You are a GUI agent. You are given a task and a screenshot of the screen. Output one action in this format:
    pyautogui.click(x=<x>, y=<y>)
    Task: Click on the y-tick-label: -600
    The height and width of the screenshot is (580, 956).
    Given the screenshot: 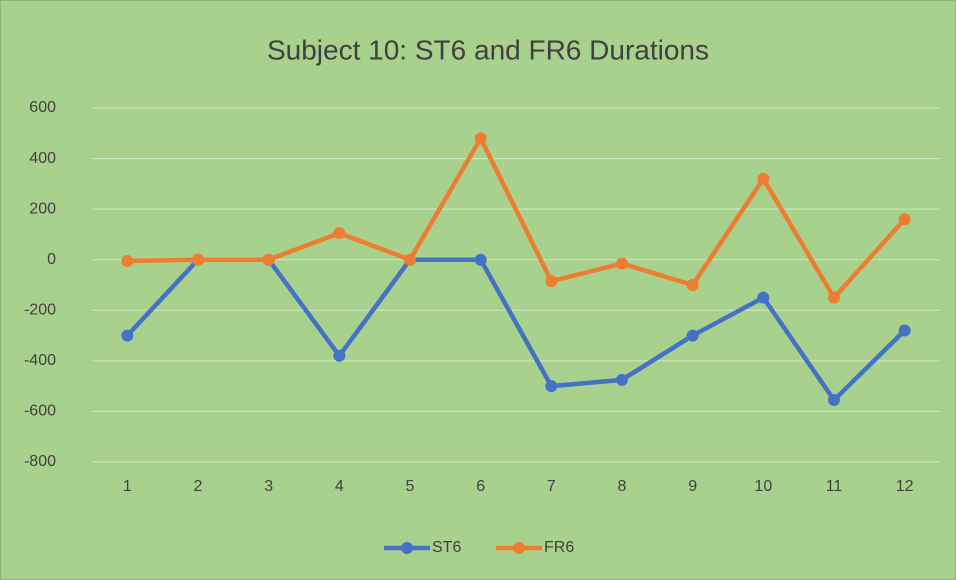 What is the action you would take?
    pyautogui.click(x=40, y=411)
    